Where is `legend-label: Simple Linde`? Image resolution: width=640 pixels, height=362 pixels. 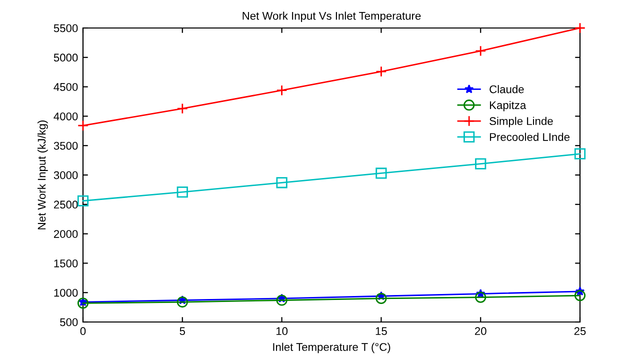
legend-label: Simple Linde is located at coordinates (521, 122).